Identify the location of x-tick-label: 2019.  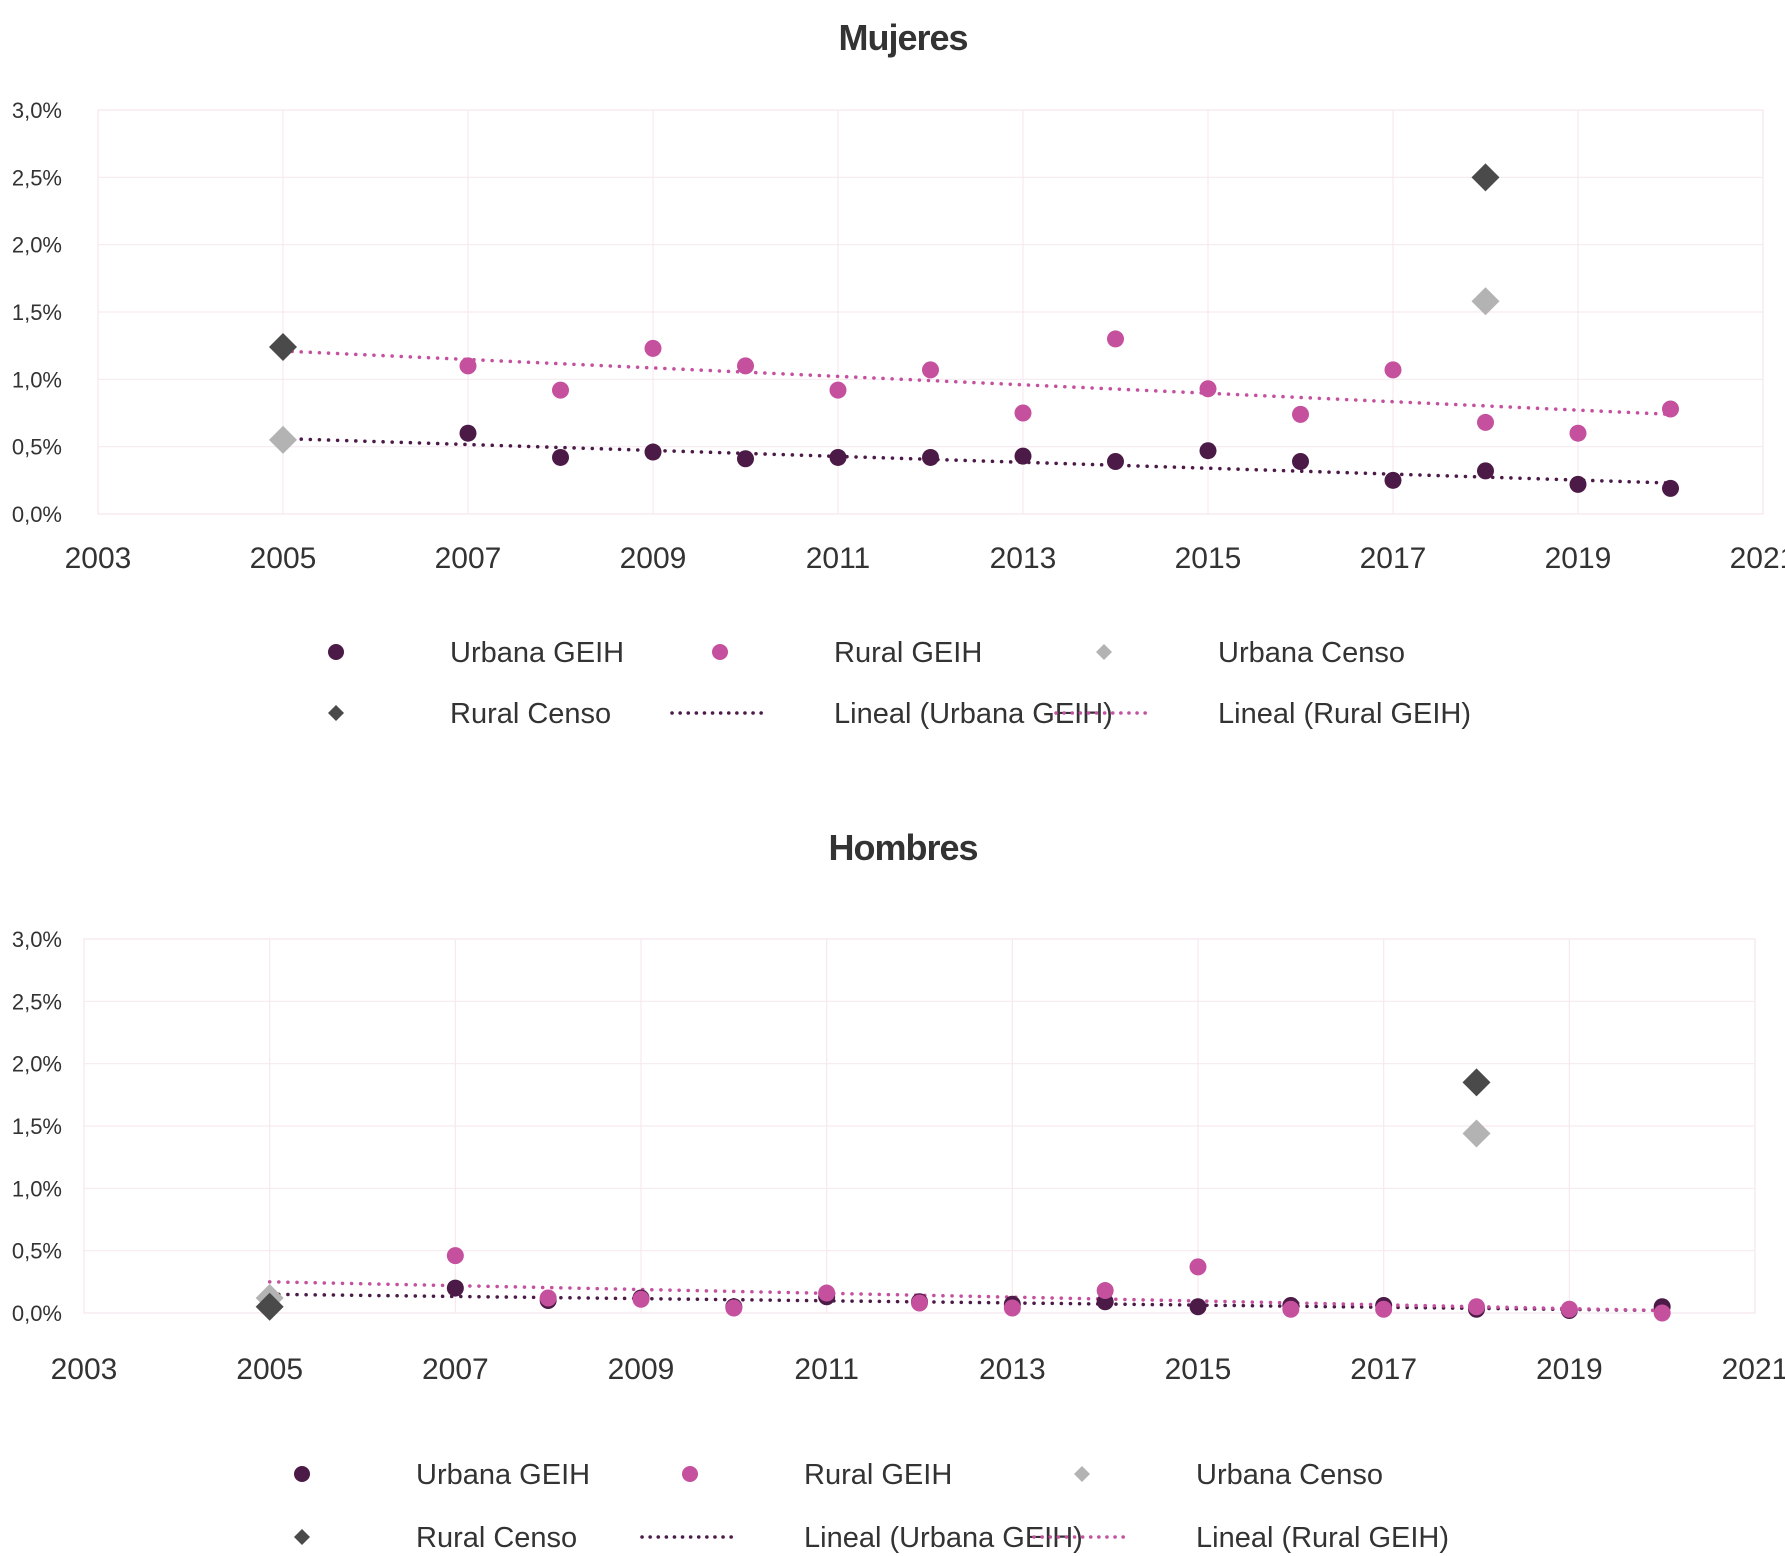
(1578, 558).